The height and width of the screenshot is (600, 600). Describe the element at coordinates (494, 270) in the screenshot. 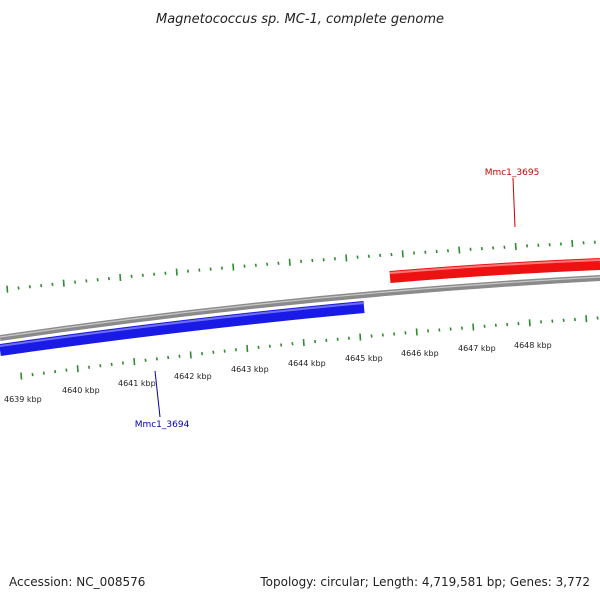

I see `gene-Mmc1_3695-feature` at that location.